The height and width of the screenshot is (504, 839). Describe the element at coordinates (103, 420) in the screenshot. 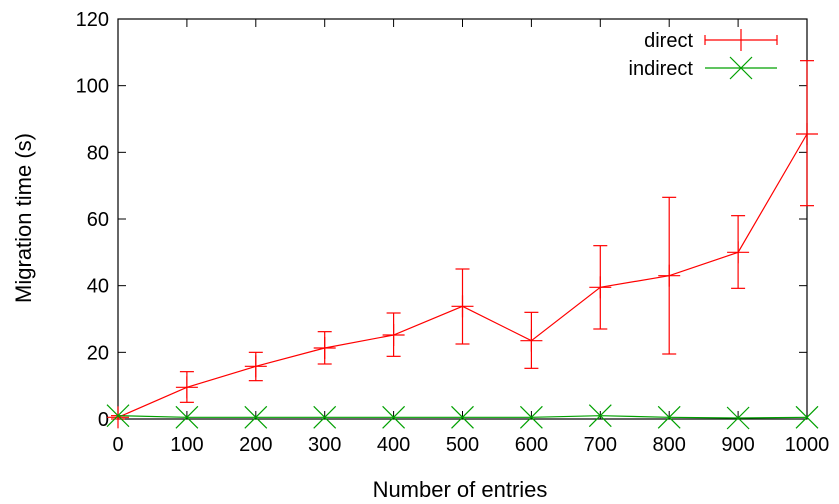

I see `y-tick-label: 0` at that location.